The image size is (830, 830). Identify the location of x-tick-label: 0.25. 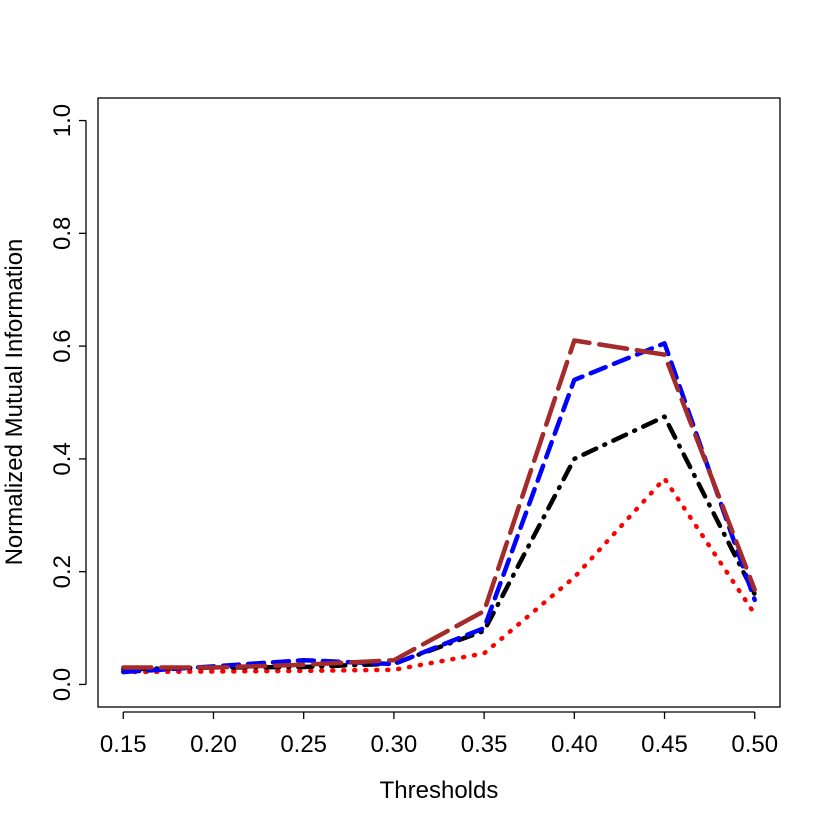
(303, 744).